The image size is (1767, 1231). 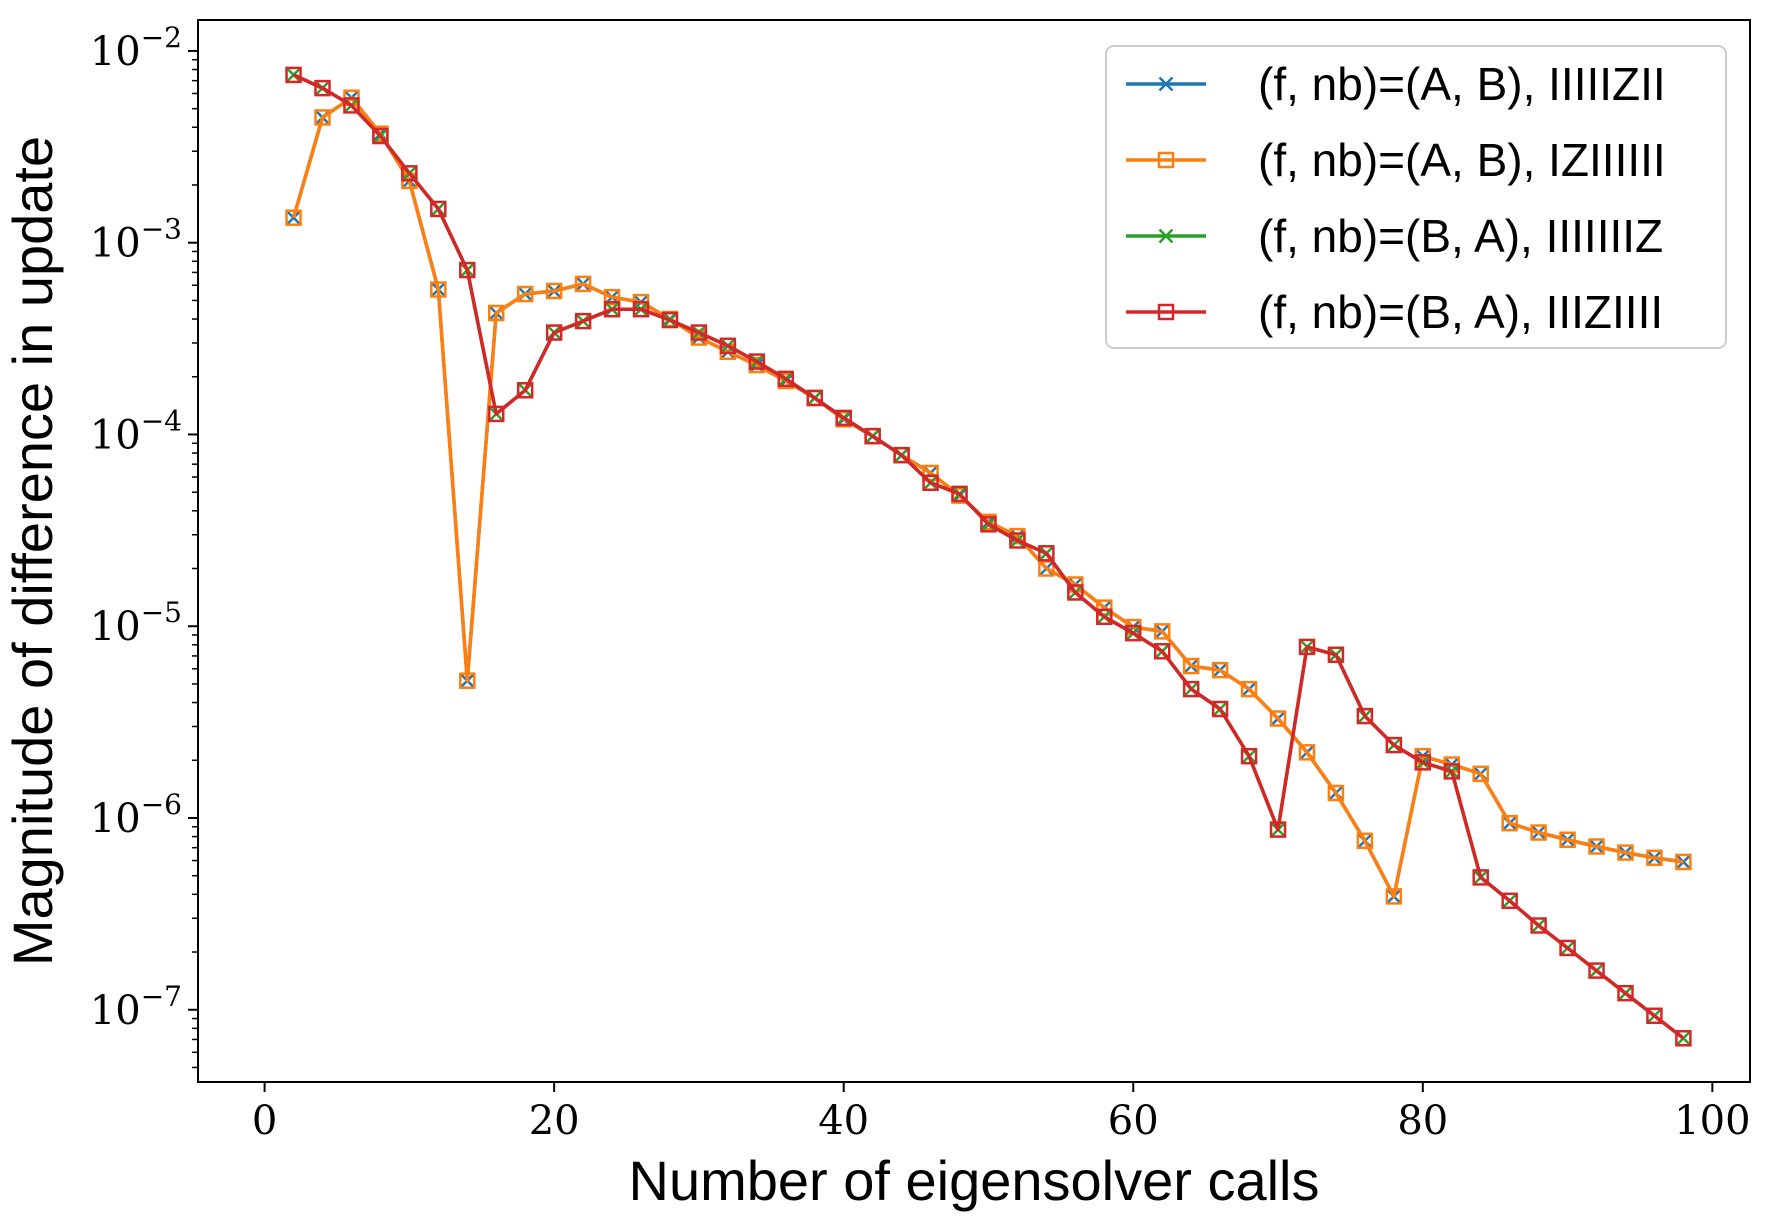 I want to click on y-tick-label: 10⁻³, so click(x=136, y=240).